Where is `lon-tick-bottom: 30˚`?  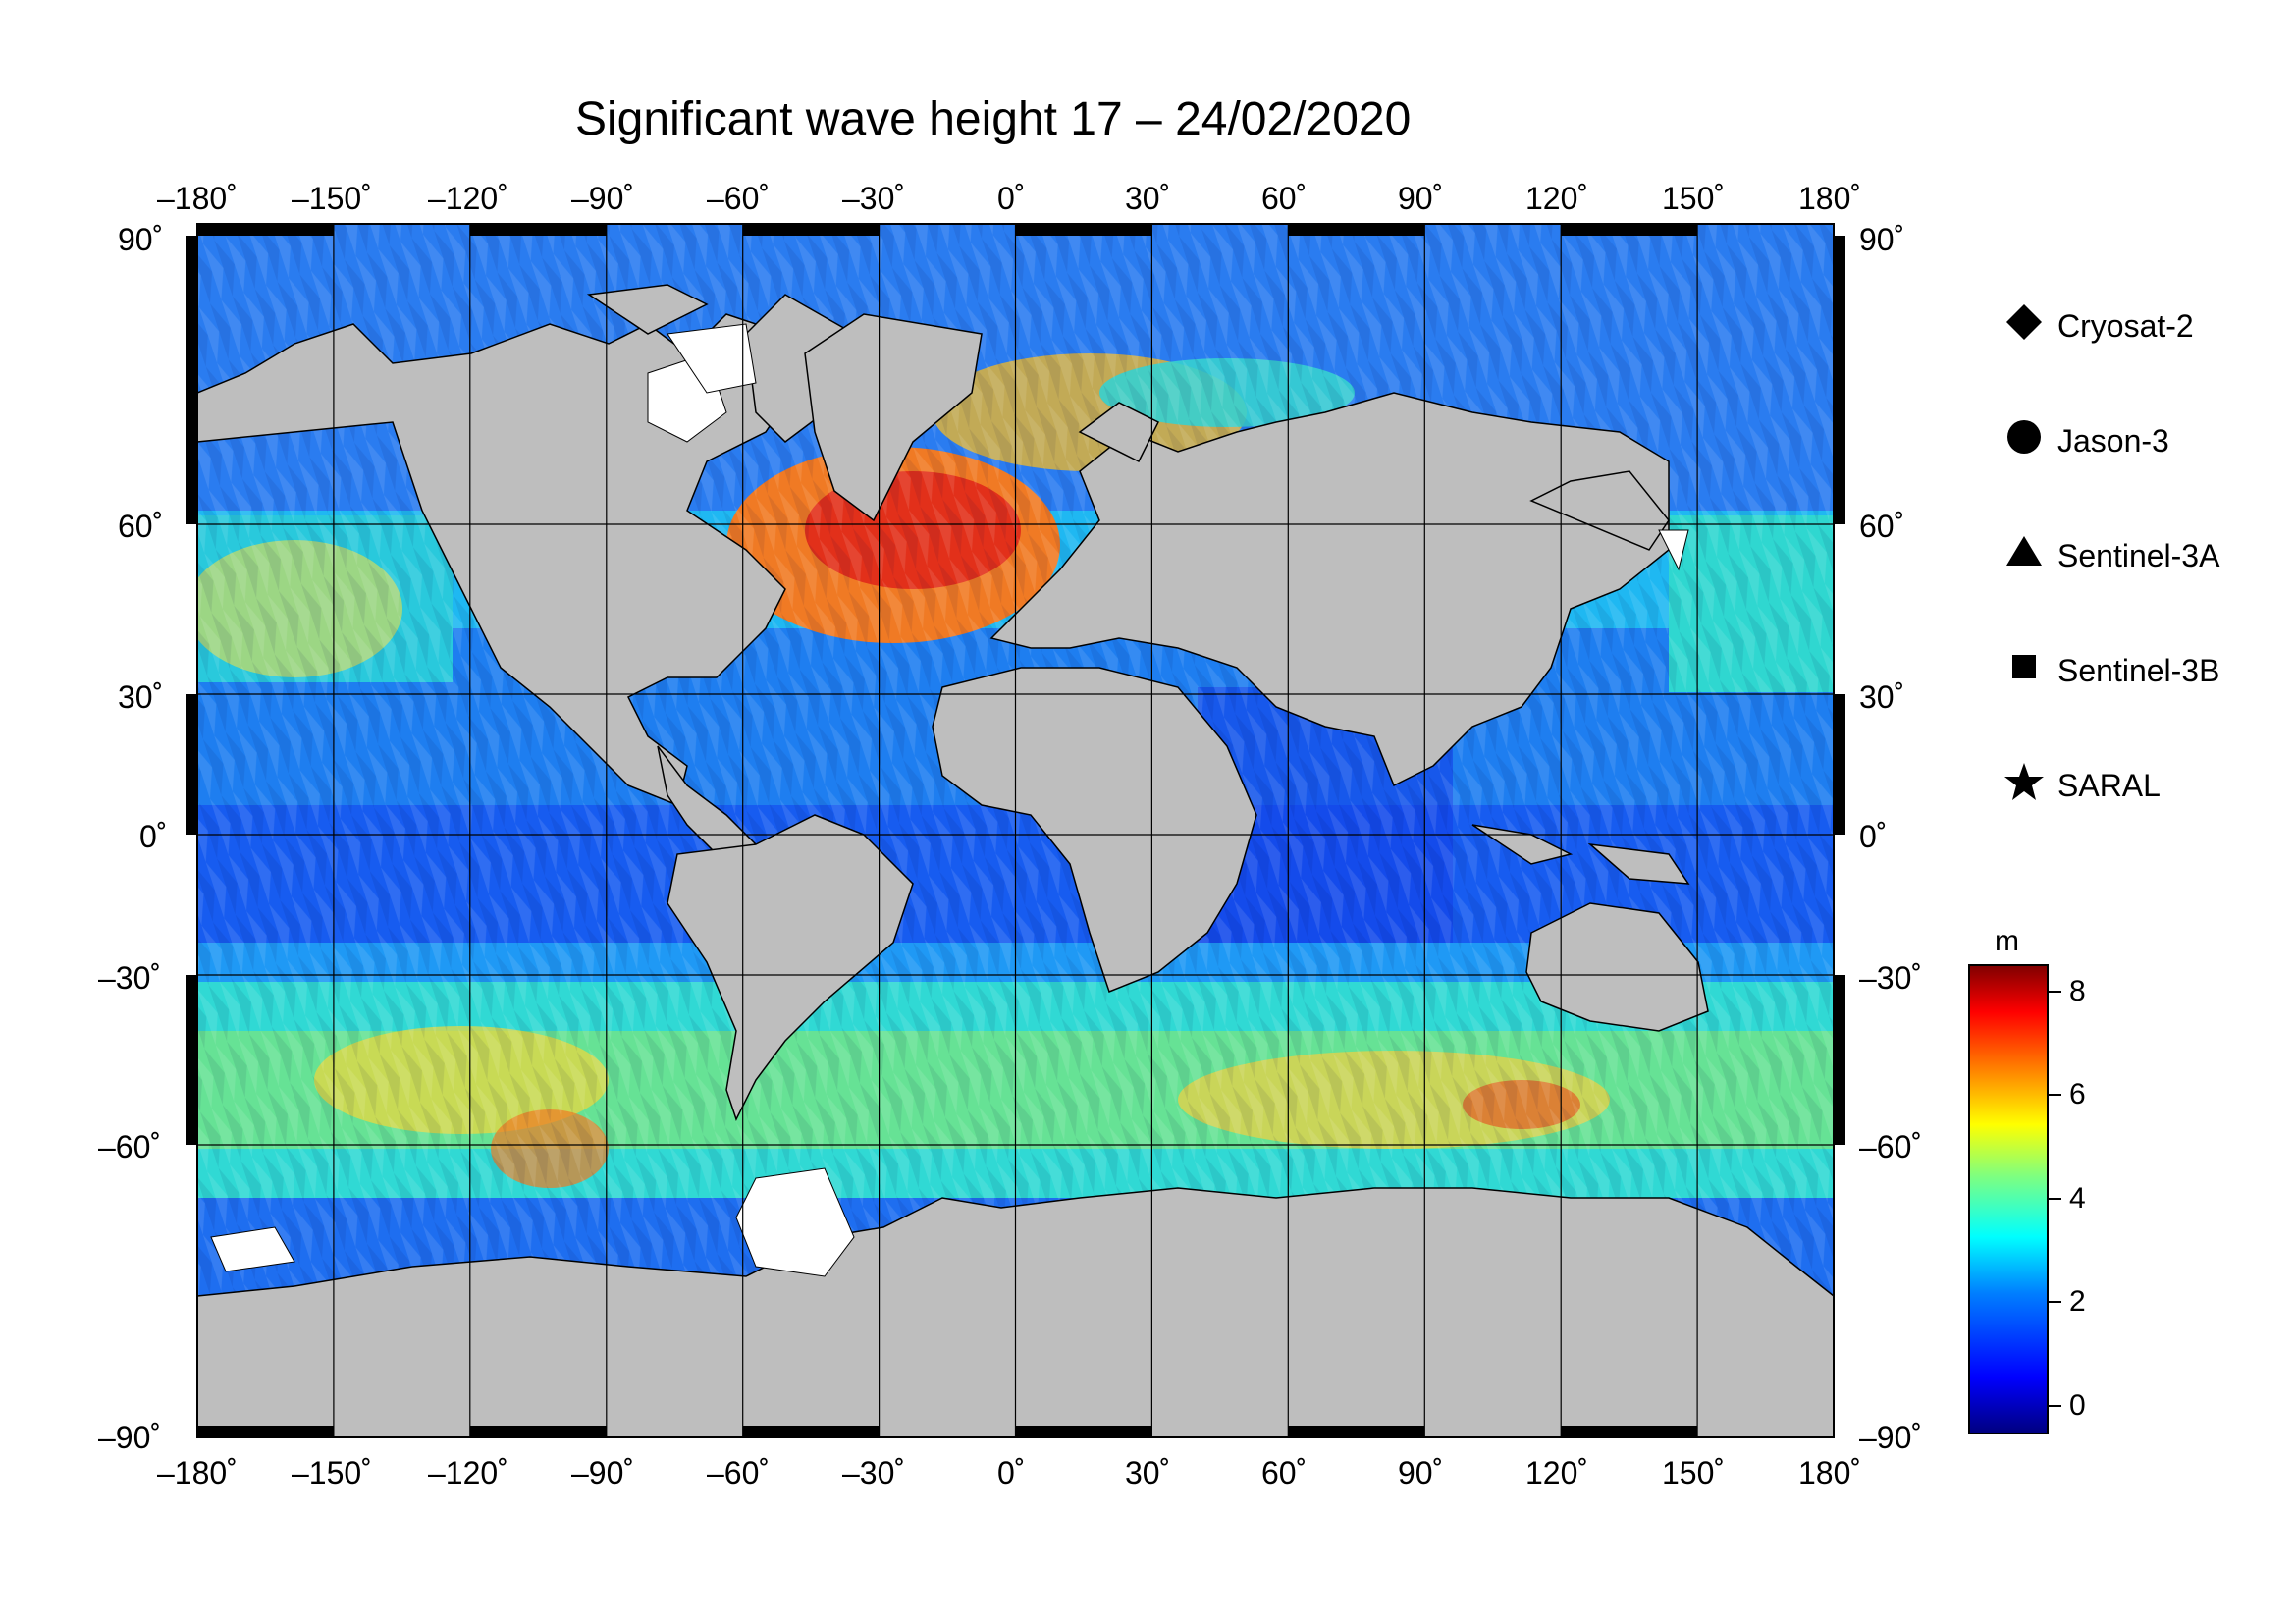 lon-tick-bottom: 30˚ is located at coordinates (1148, 1472).